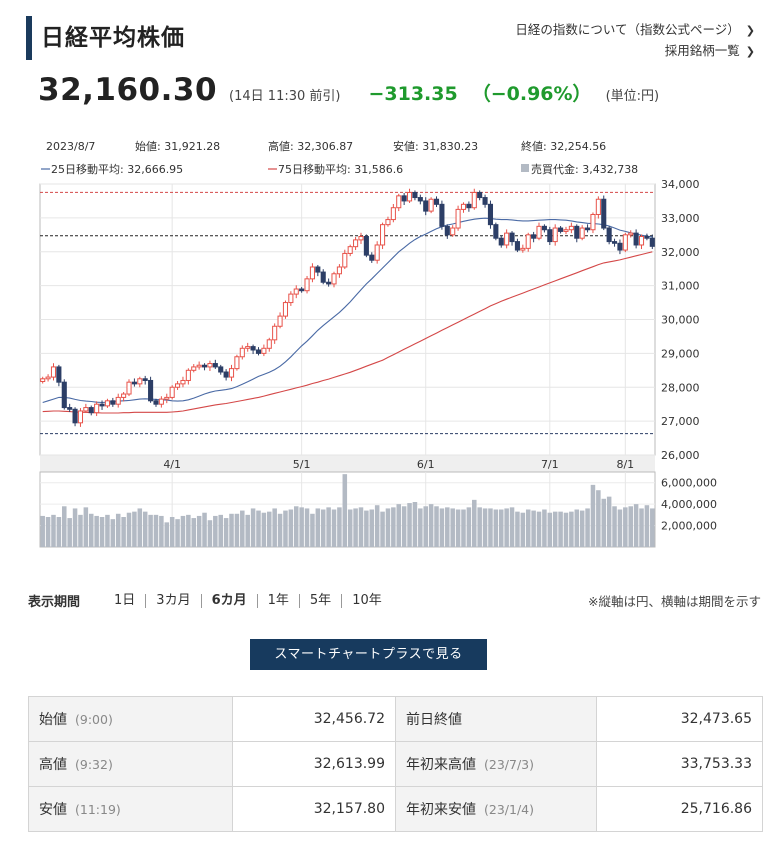  I want to click on period-option-5y: 5年, so click(319, 600).